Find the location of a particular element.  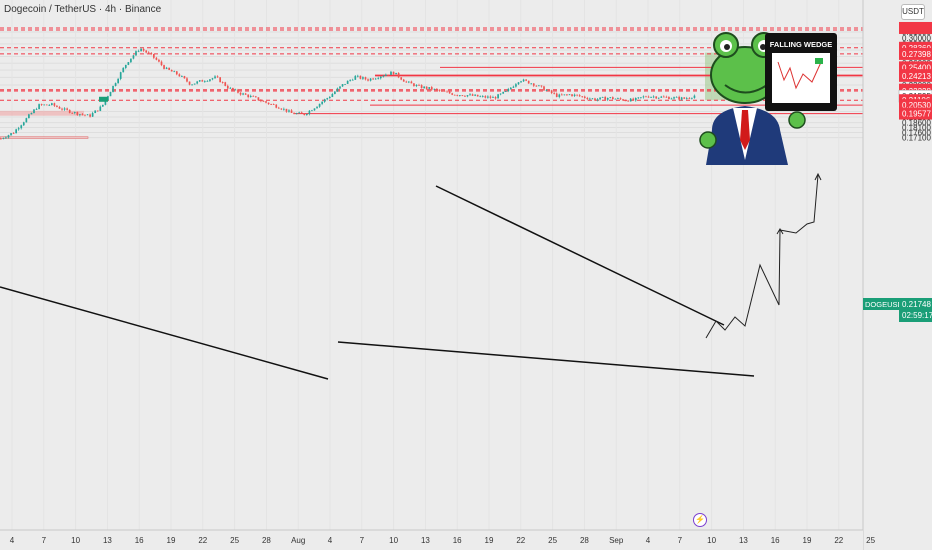

ticker-symbol-box is located at coordinates (881, 304).